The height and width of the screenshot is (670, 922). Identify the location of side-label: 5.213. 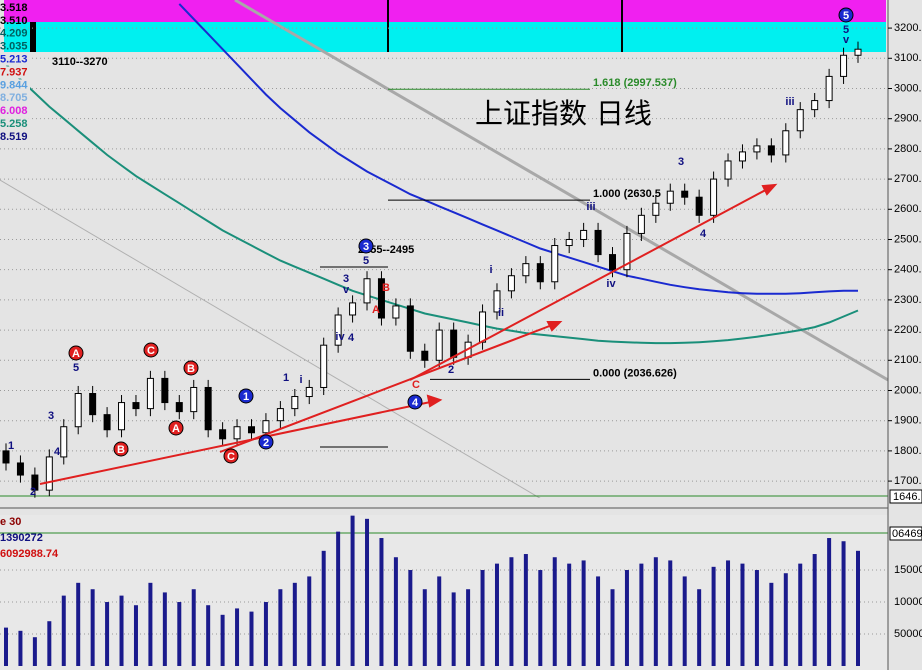
(14, 60).